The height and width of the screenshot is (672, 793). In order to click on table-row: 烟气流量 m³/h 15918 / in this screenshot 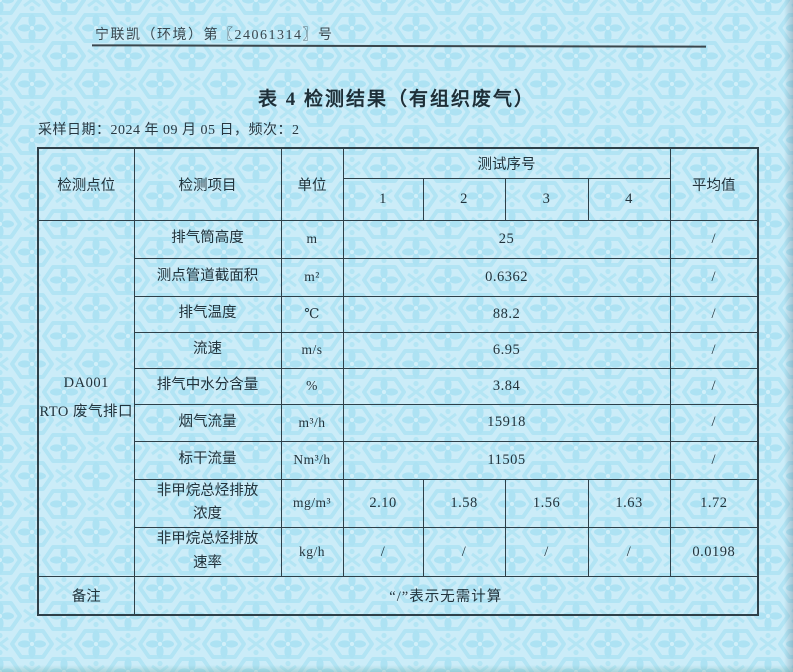, I will do `click(398, 422)`.